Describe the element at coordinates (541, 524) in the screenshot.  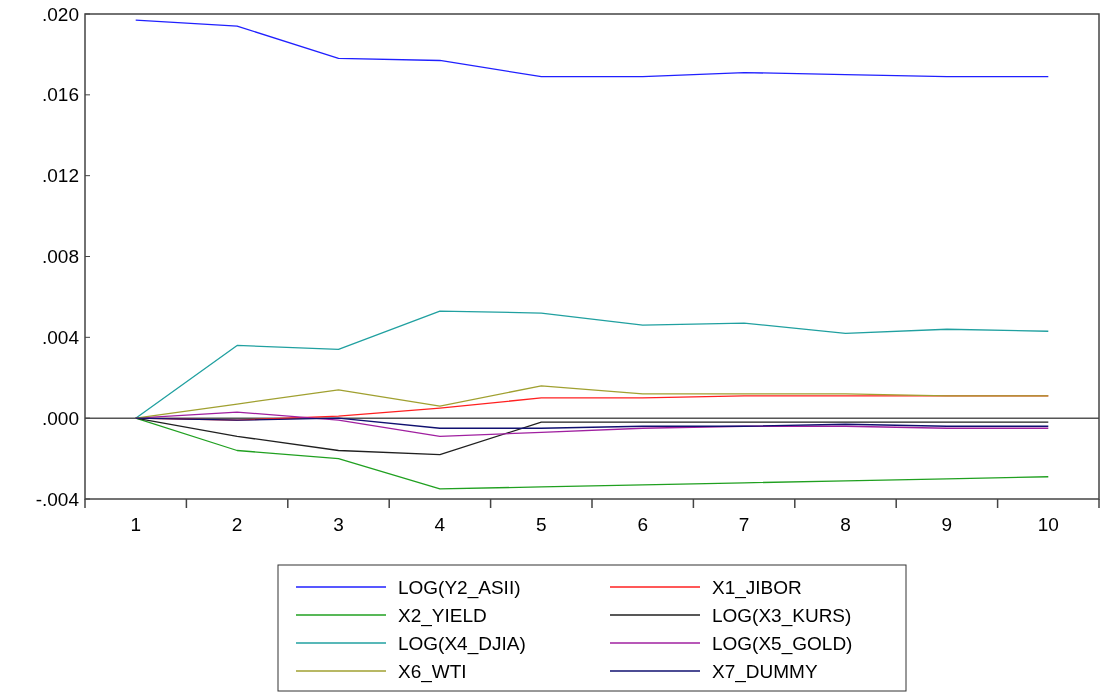
I see `x-tick-label: 5` at that location.